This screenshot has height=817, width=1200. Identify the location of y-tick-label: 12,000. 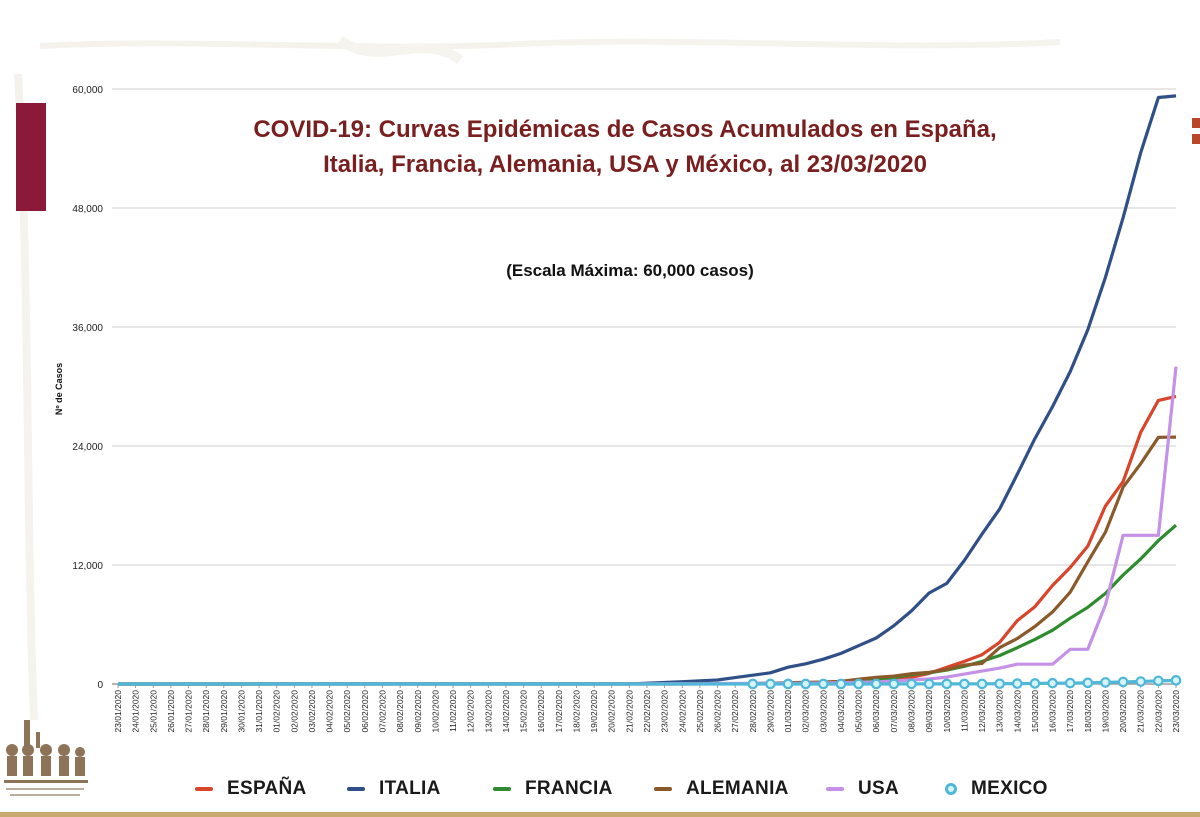
(87, 566).